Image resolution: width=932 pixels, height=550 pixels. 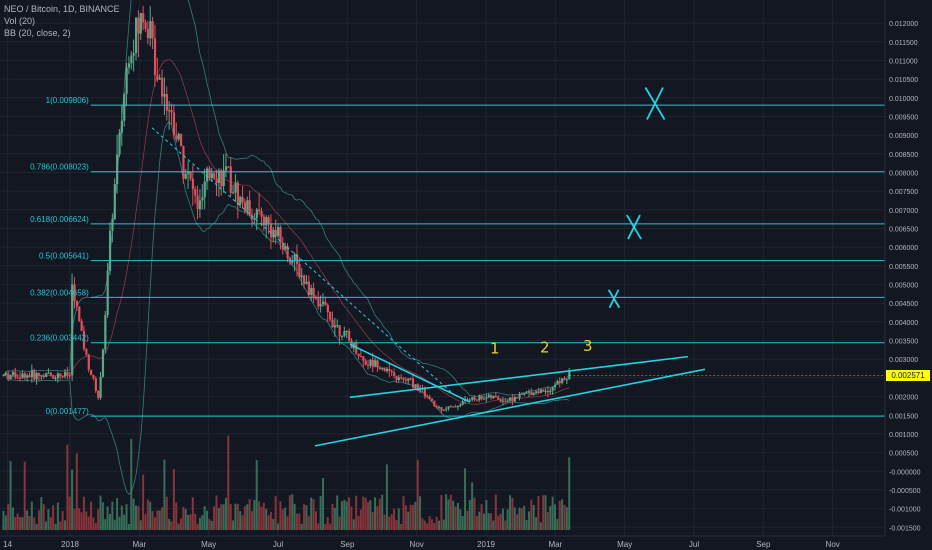 What do you see at coordinates (903, 360) in the screenshot?
I see `y-tick-label: 0.003000` at bounding box center [903, 360].